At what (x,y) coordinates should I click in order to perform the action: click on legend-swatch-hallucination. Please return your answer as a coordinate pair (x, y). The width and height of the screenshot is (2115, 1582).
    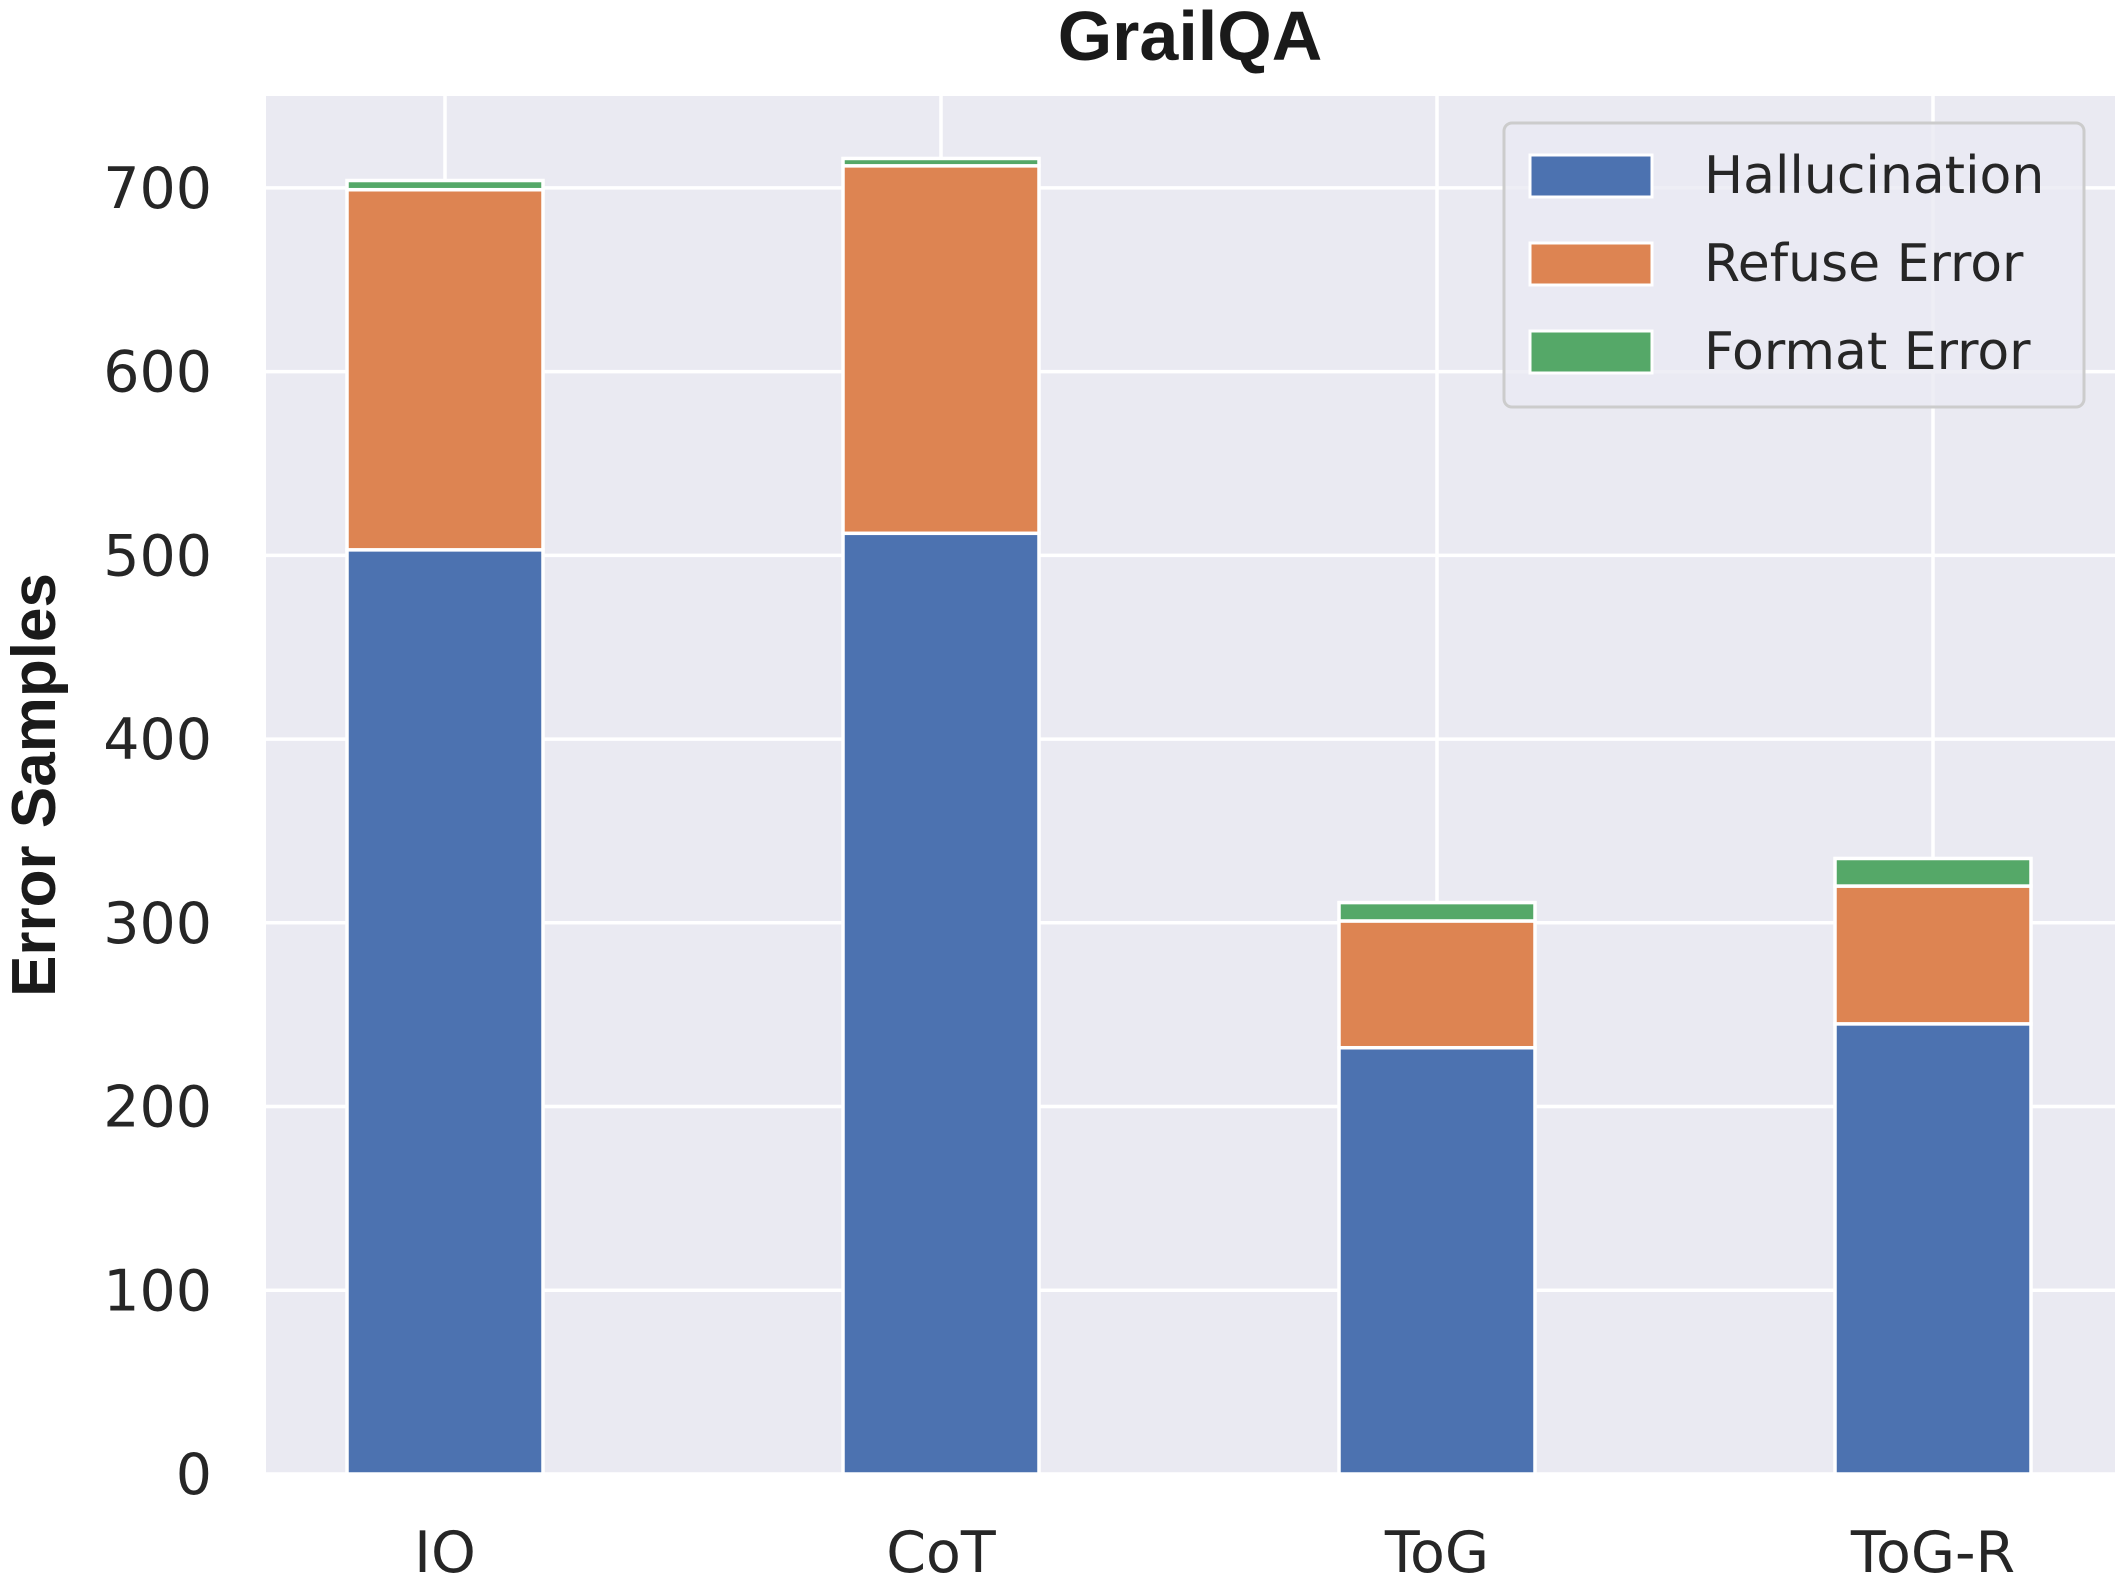
    Looking at the image, I should click on (1591, 176).